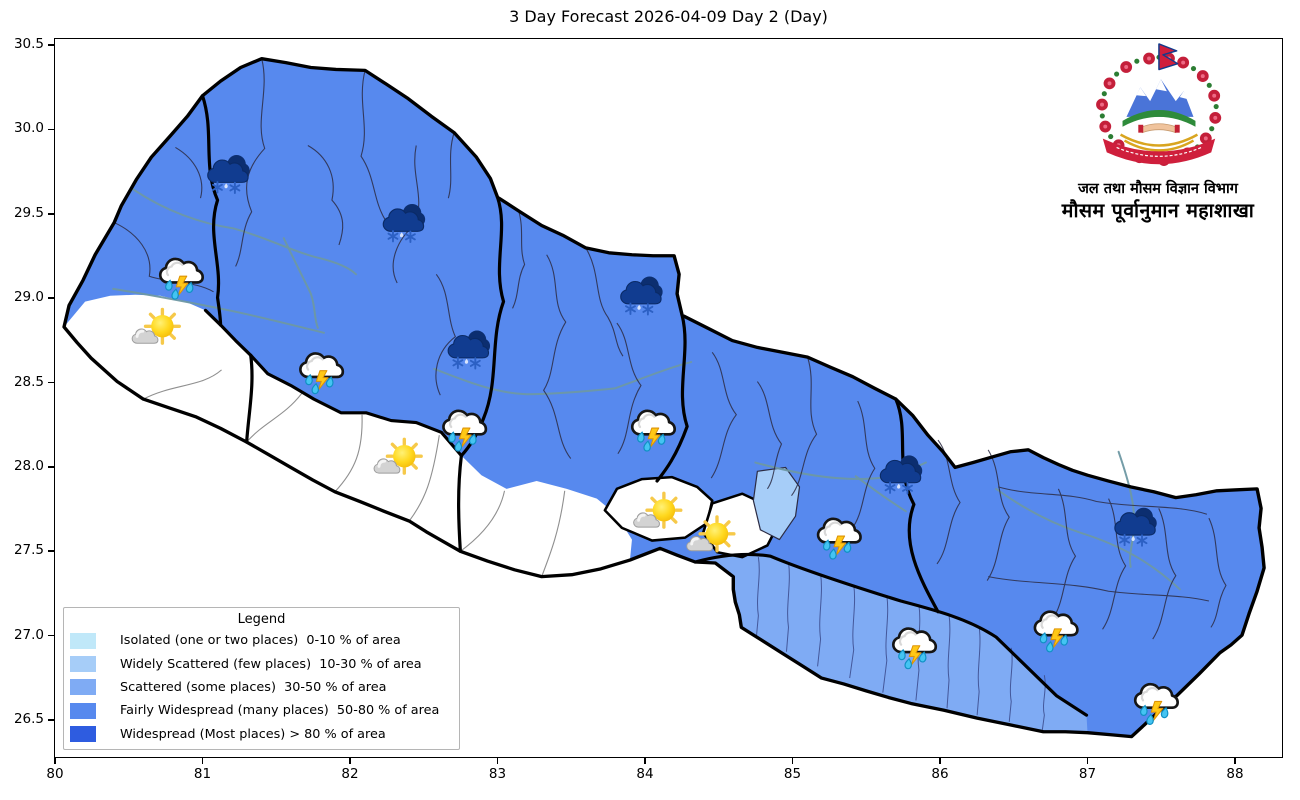  I want to click on nepal-flag-icon, so click(1168, 57).